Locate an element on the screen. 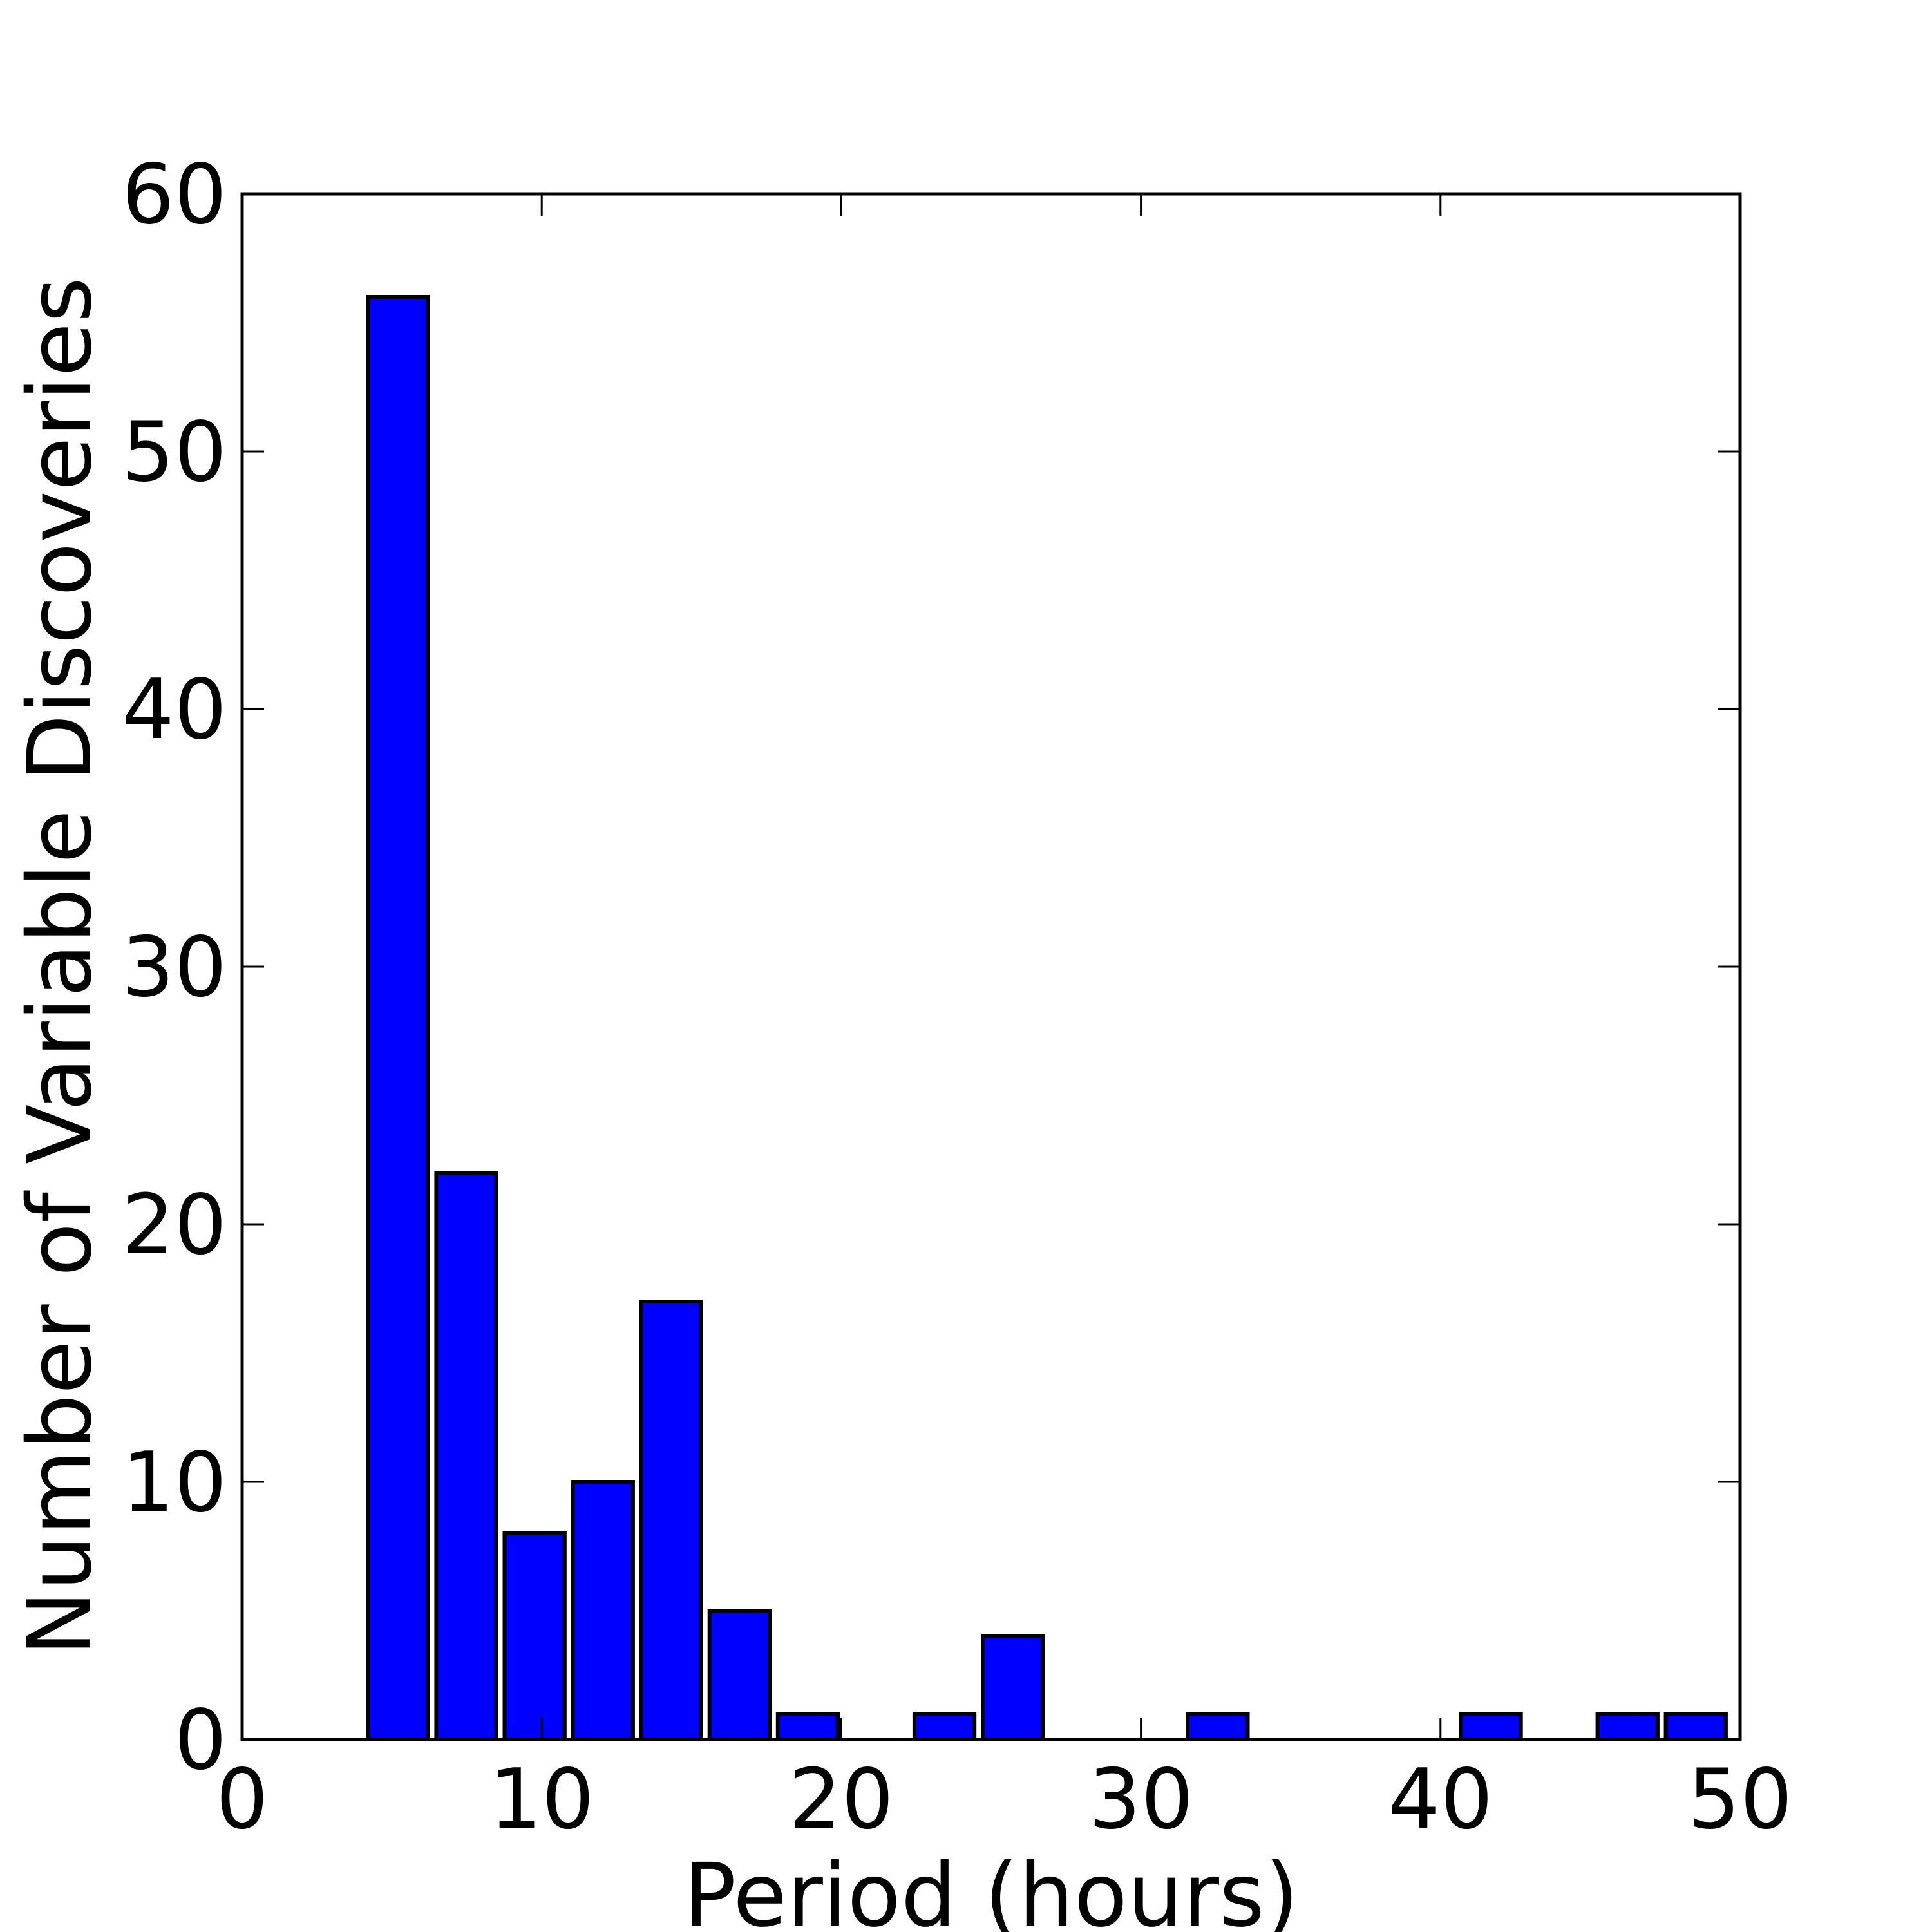  y-tick-label-0: 0 is located at coordinates (201, 1740).